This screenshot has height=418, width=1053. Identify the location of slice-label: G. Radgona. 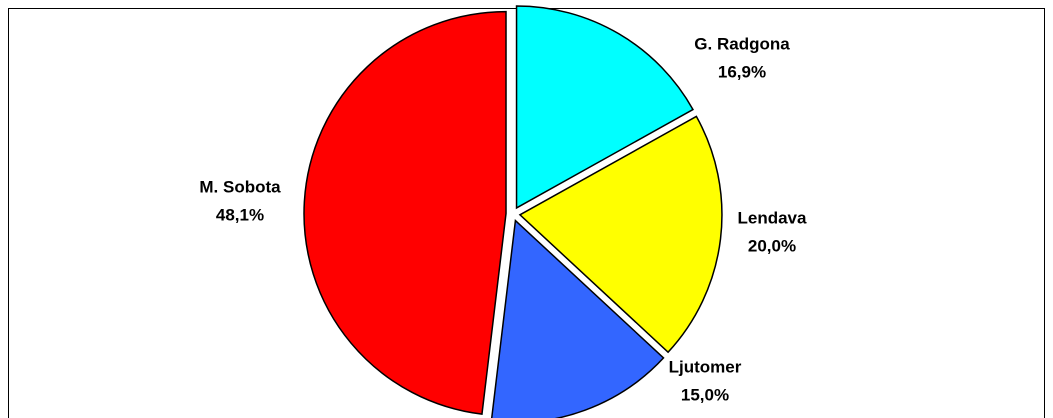
(742, 43).